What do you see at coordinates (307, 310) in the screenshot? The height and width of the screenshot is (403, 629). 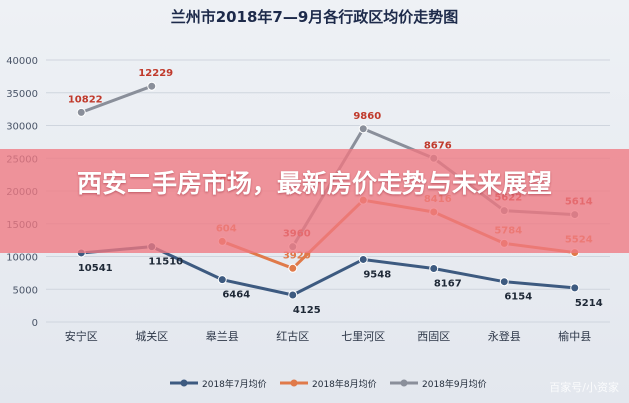 I see `data-label: 4125` at bounding box center [307, 310].